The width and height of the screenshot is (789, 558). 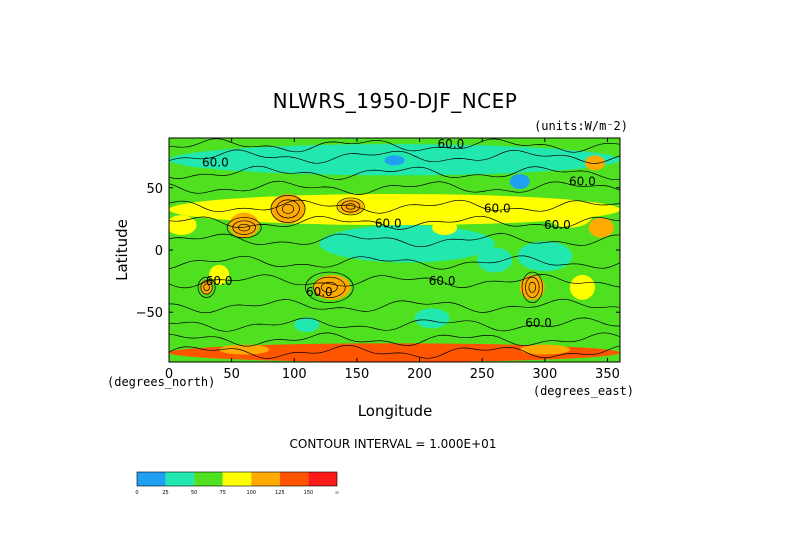 I want to click on y-tick-label: −50, so click(x=149, y=313).